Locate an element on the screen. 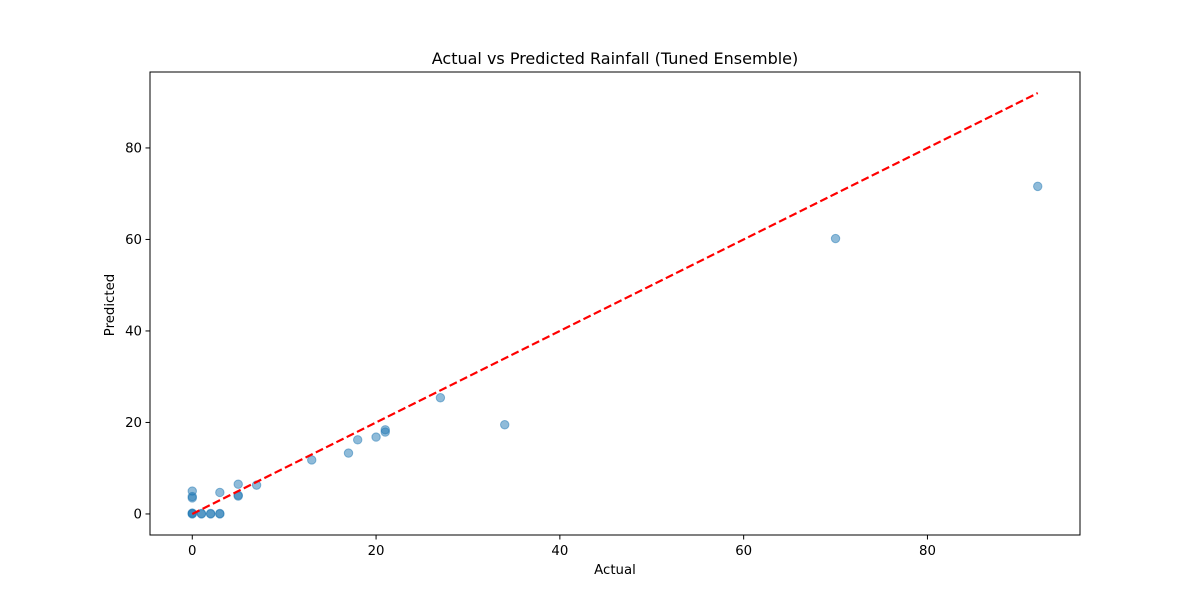  y-tick-label: 20 is located at coordinates (133, 423).